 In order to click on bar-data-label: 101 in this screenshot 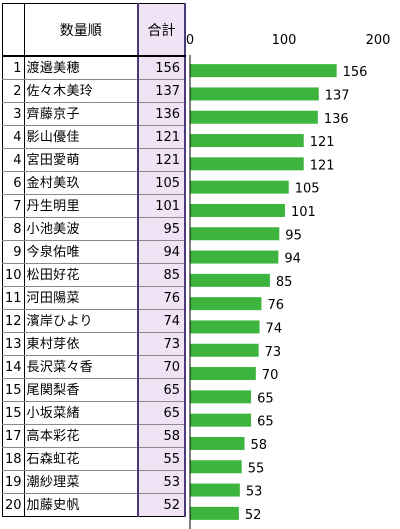, I will do `click(303, 212)`.